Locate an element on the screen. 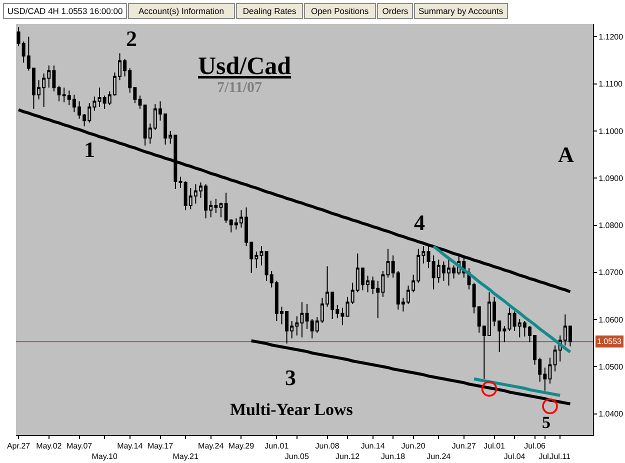 The width and height of the screenshot is (625, 463). text: Usd/Cad is located at coordinates (245, 66).